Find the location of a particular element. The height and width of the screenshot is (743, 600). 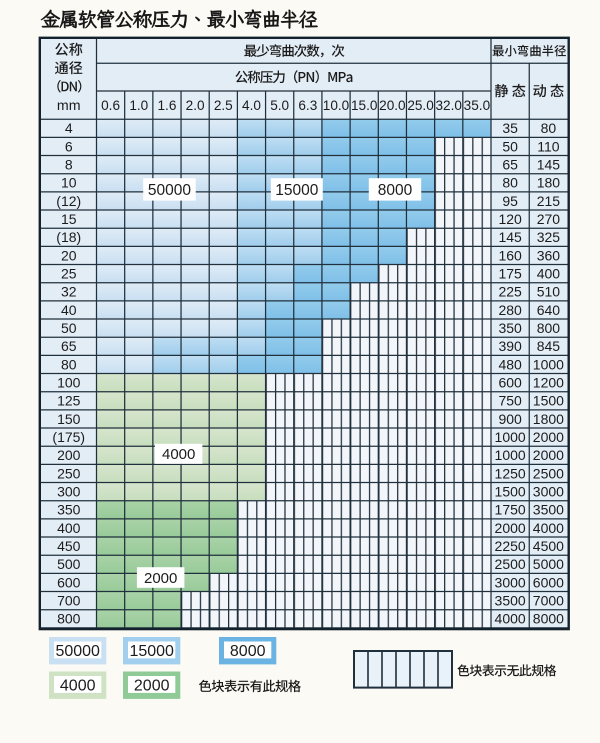

svg-text: 10 is located at coordinates (69, 183).